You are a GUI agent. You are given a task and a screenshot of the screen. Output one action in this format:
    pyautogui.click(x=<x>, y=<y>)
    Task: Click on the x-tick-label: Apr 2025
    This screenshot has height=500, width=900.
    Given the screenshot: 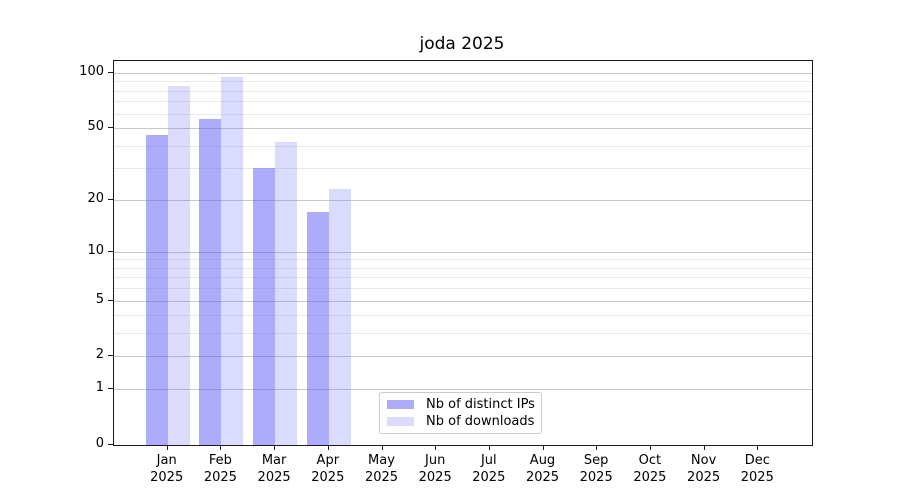 What is the action you would take?
    pyautogui.click(x=328, y=469)
    